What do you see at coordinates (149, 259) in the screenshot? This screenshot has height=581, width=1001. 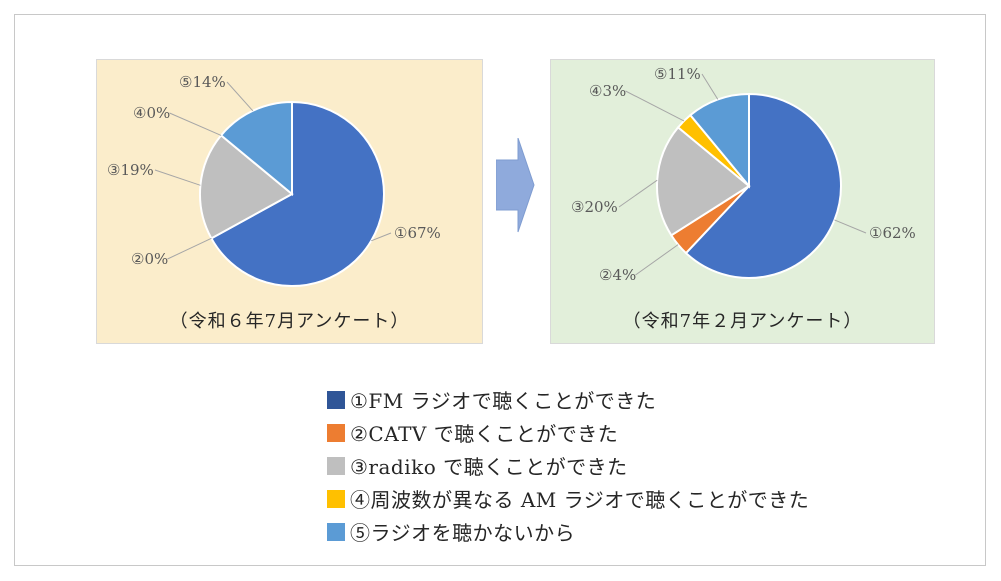 I see `slice-label-0-2: ②0%` at bounding box center [149, 259].